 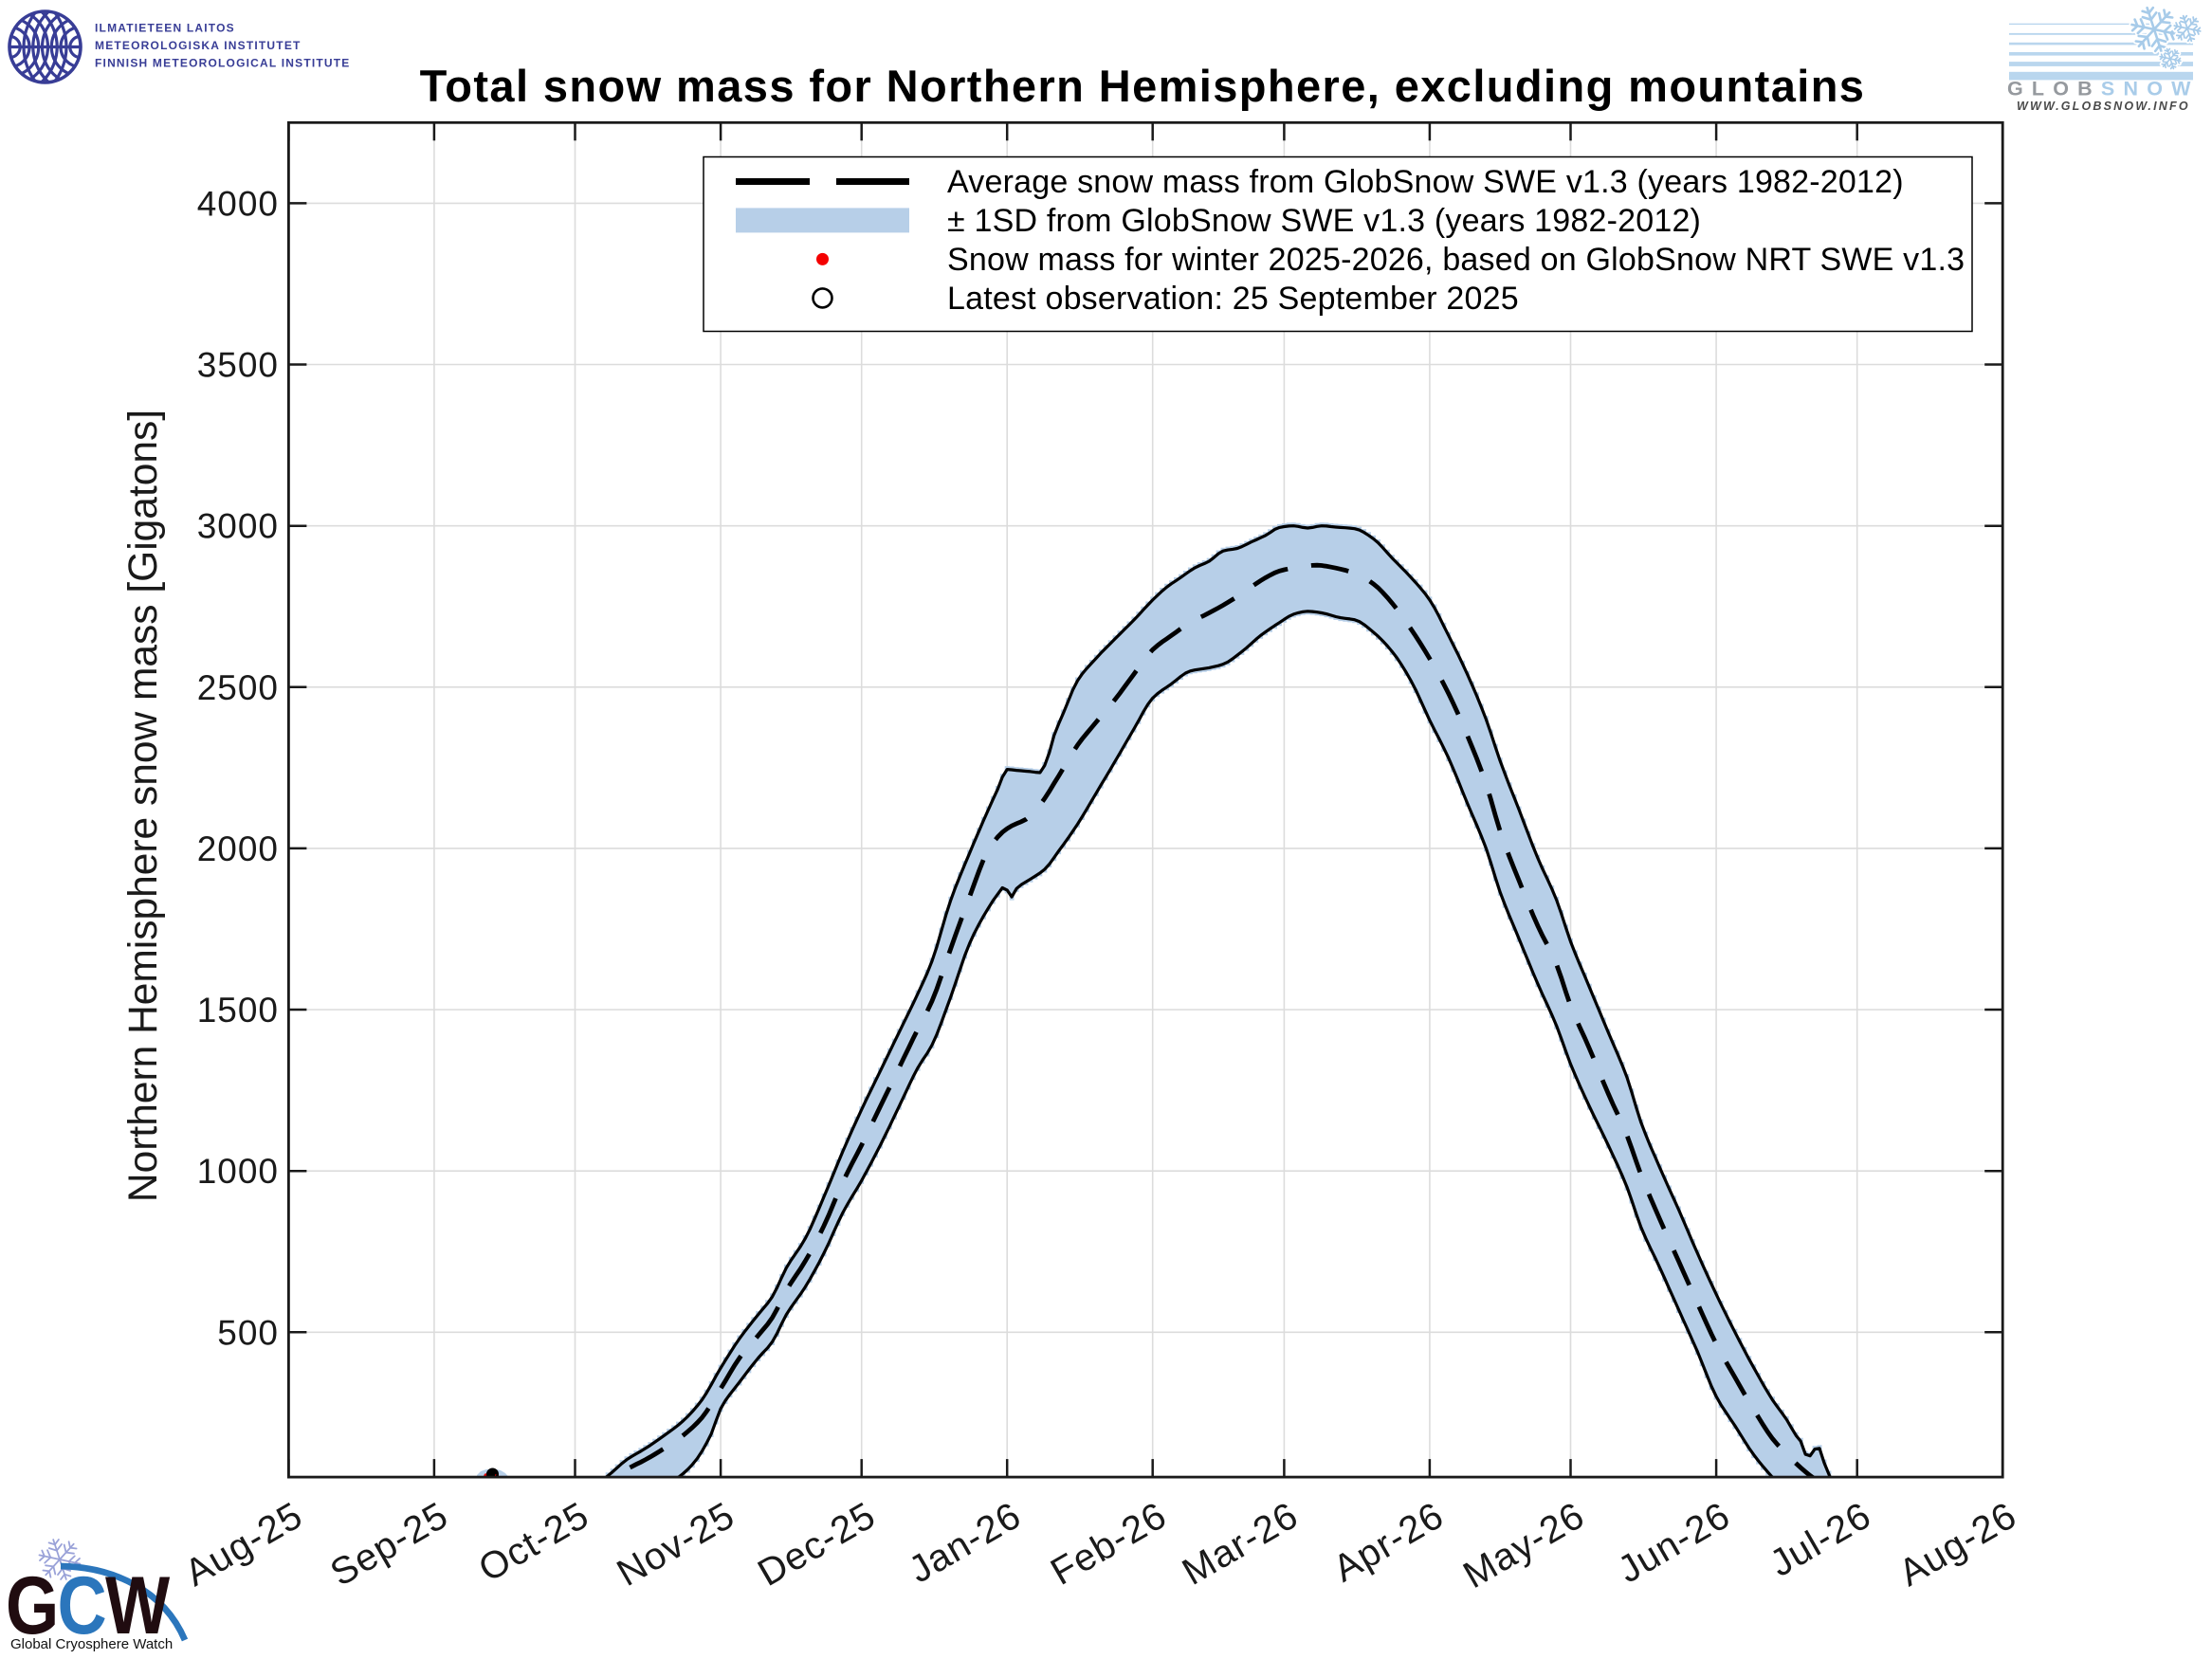 I want to click on svg-text: 1500, so click(x=238, y=1010).